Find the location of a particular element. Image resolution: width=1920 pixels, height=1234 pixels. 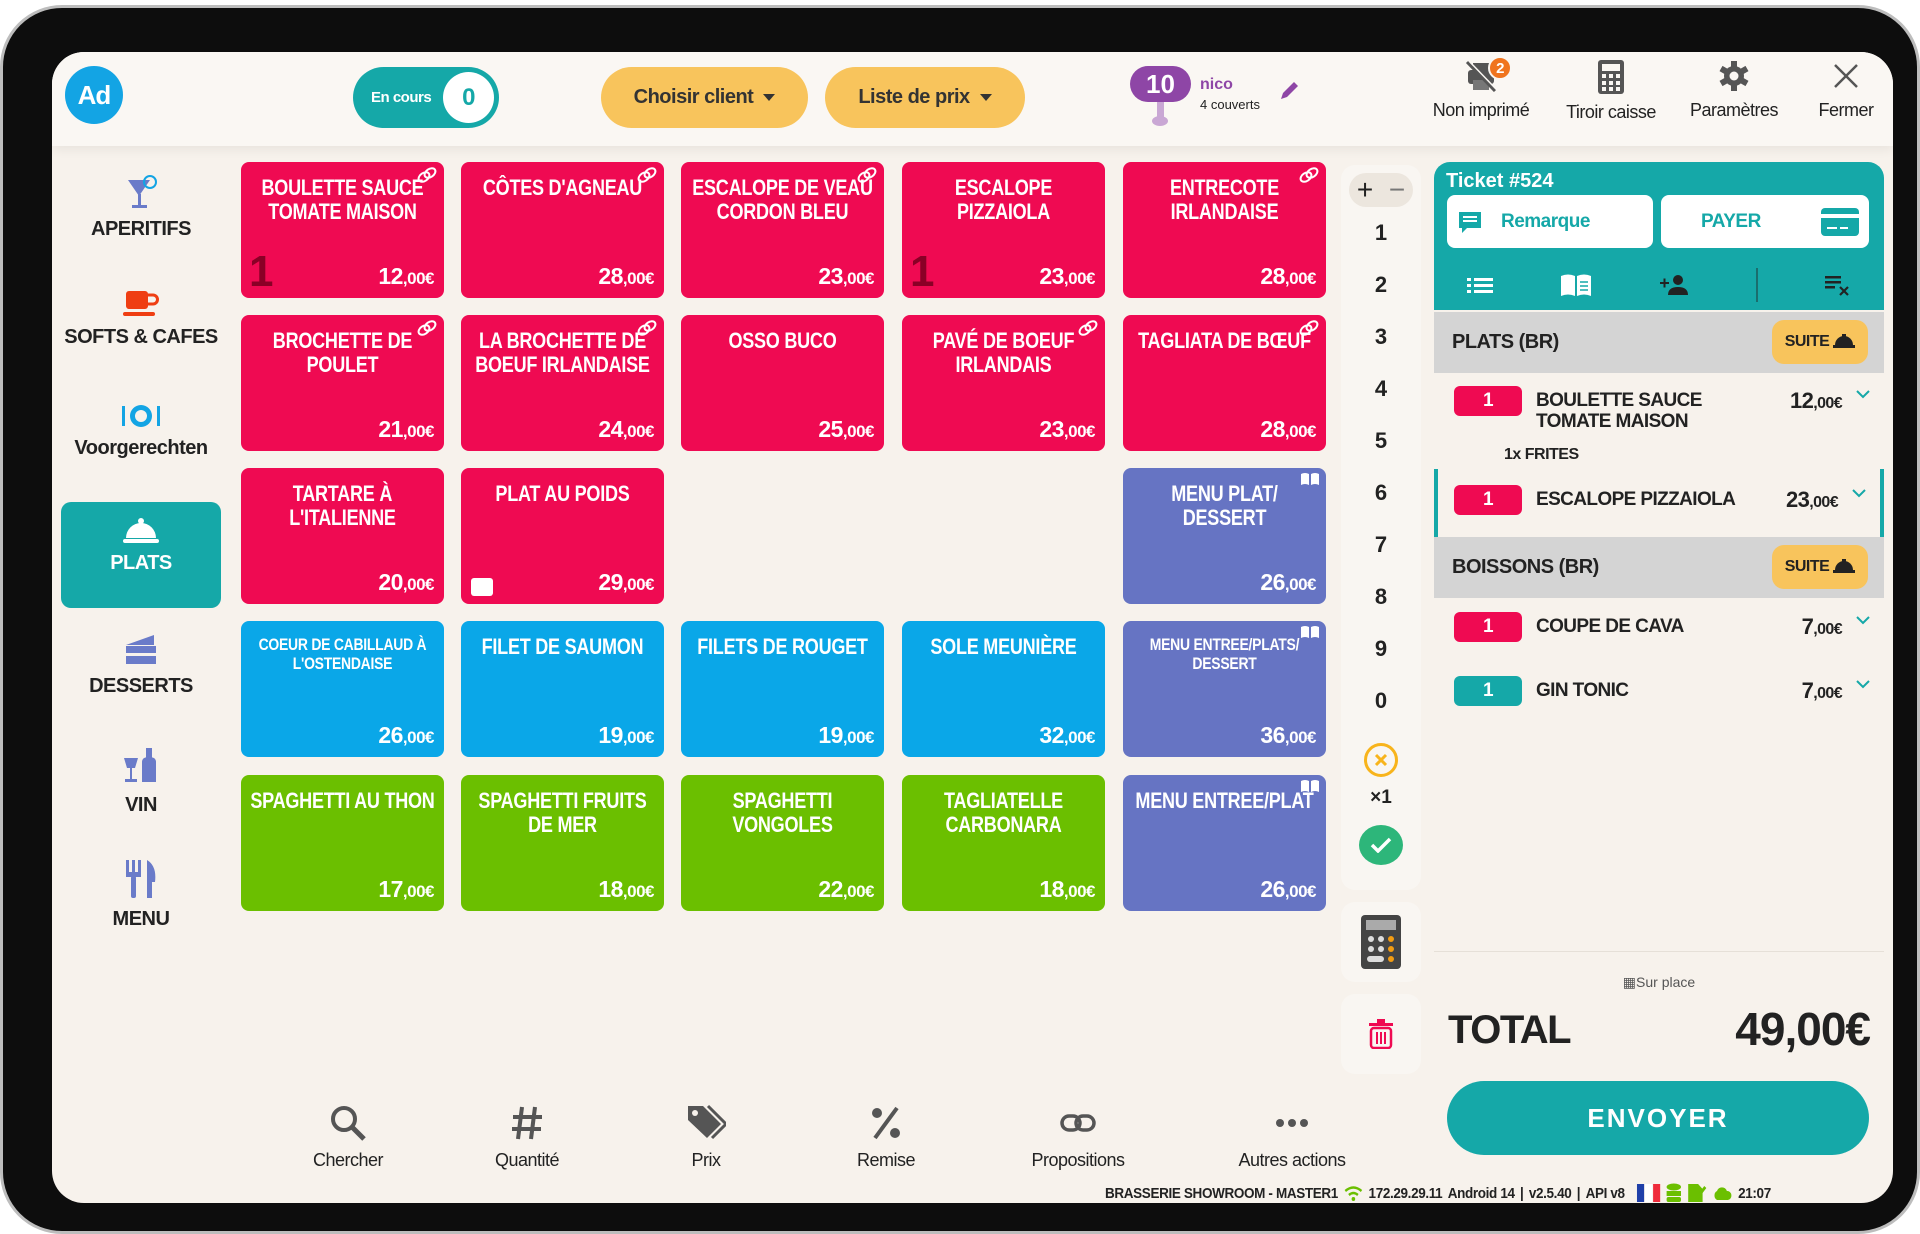

digit-6-button: 6 is located at coordinates (1381, 492).